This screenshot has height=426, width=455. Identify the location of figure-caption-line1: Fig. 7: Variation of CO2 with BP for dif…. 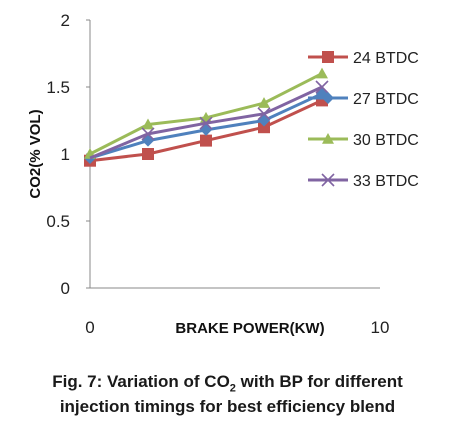
(227, 385).